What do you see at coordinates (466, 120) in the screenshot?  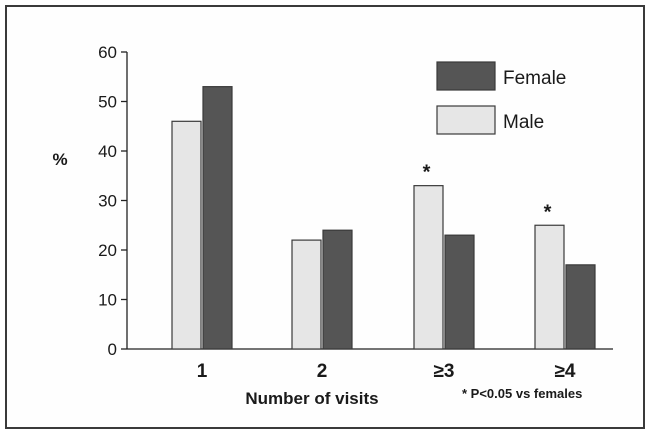 I see `legend-swatch-male` at bounding box center [466, 120].